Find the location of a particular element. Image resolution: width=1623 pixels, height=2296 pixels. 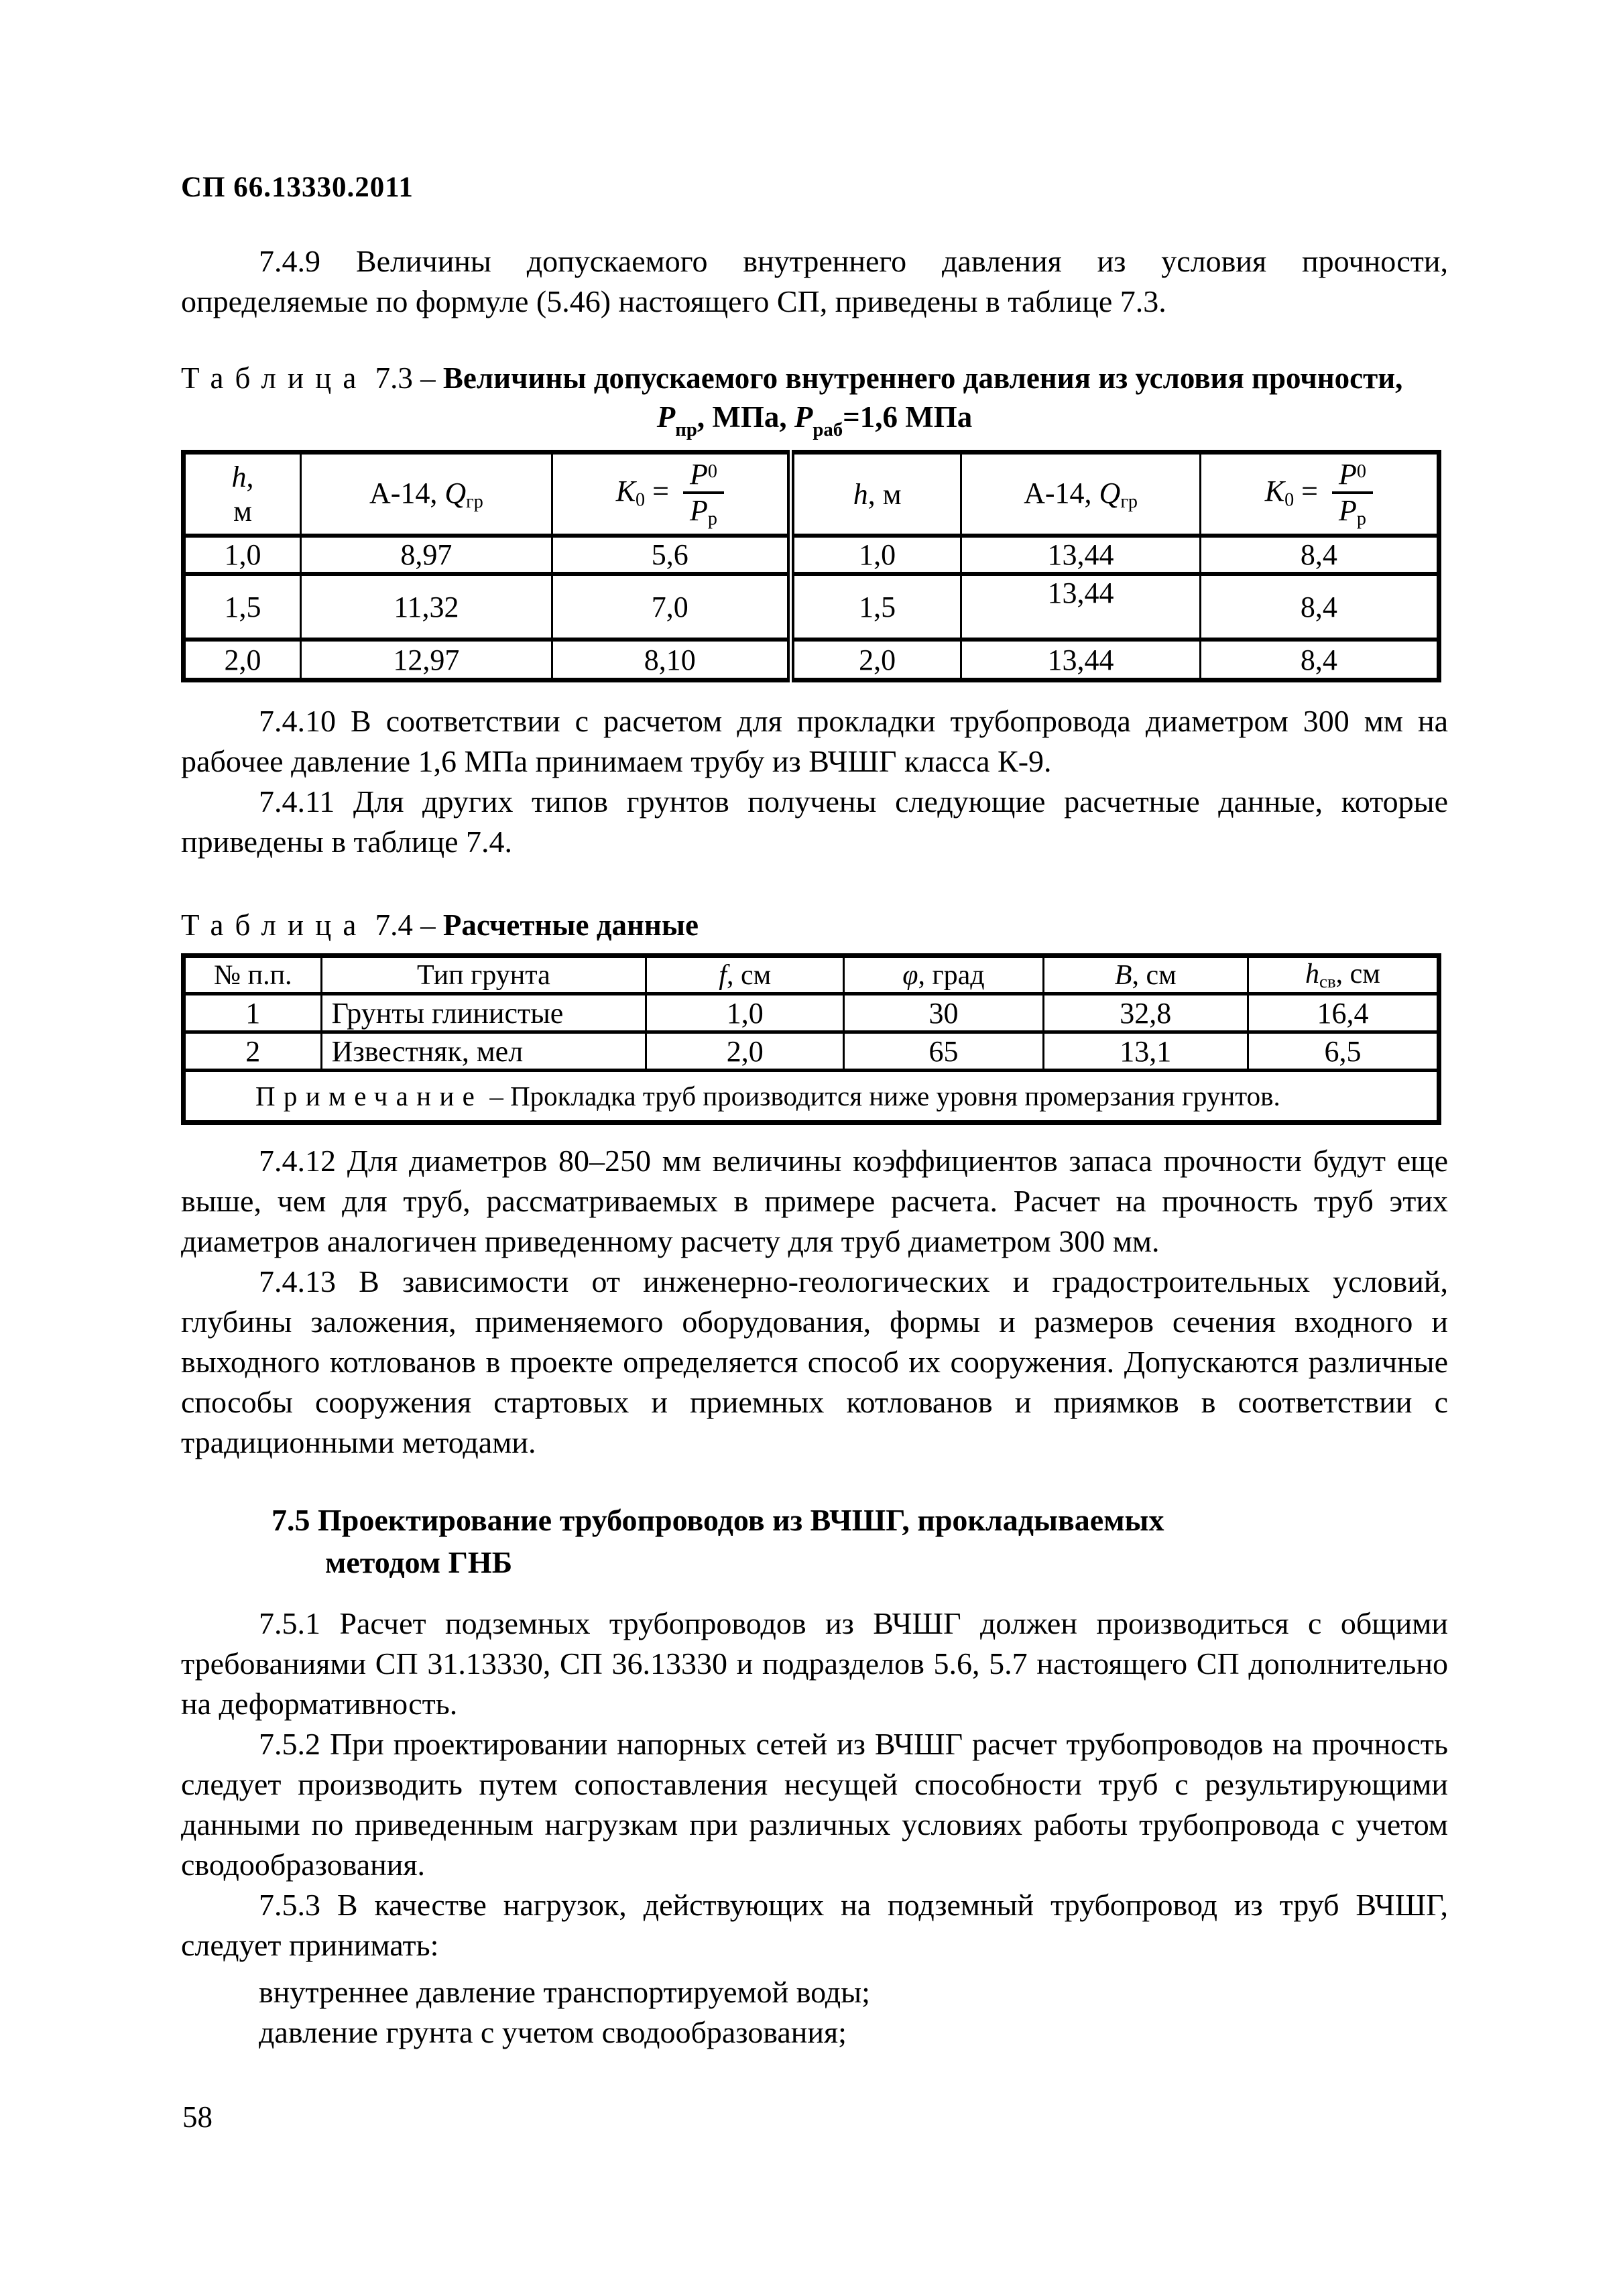

unit-m: , м is located at coordinates (884, 494).